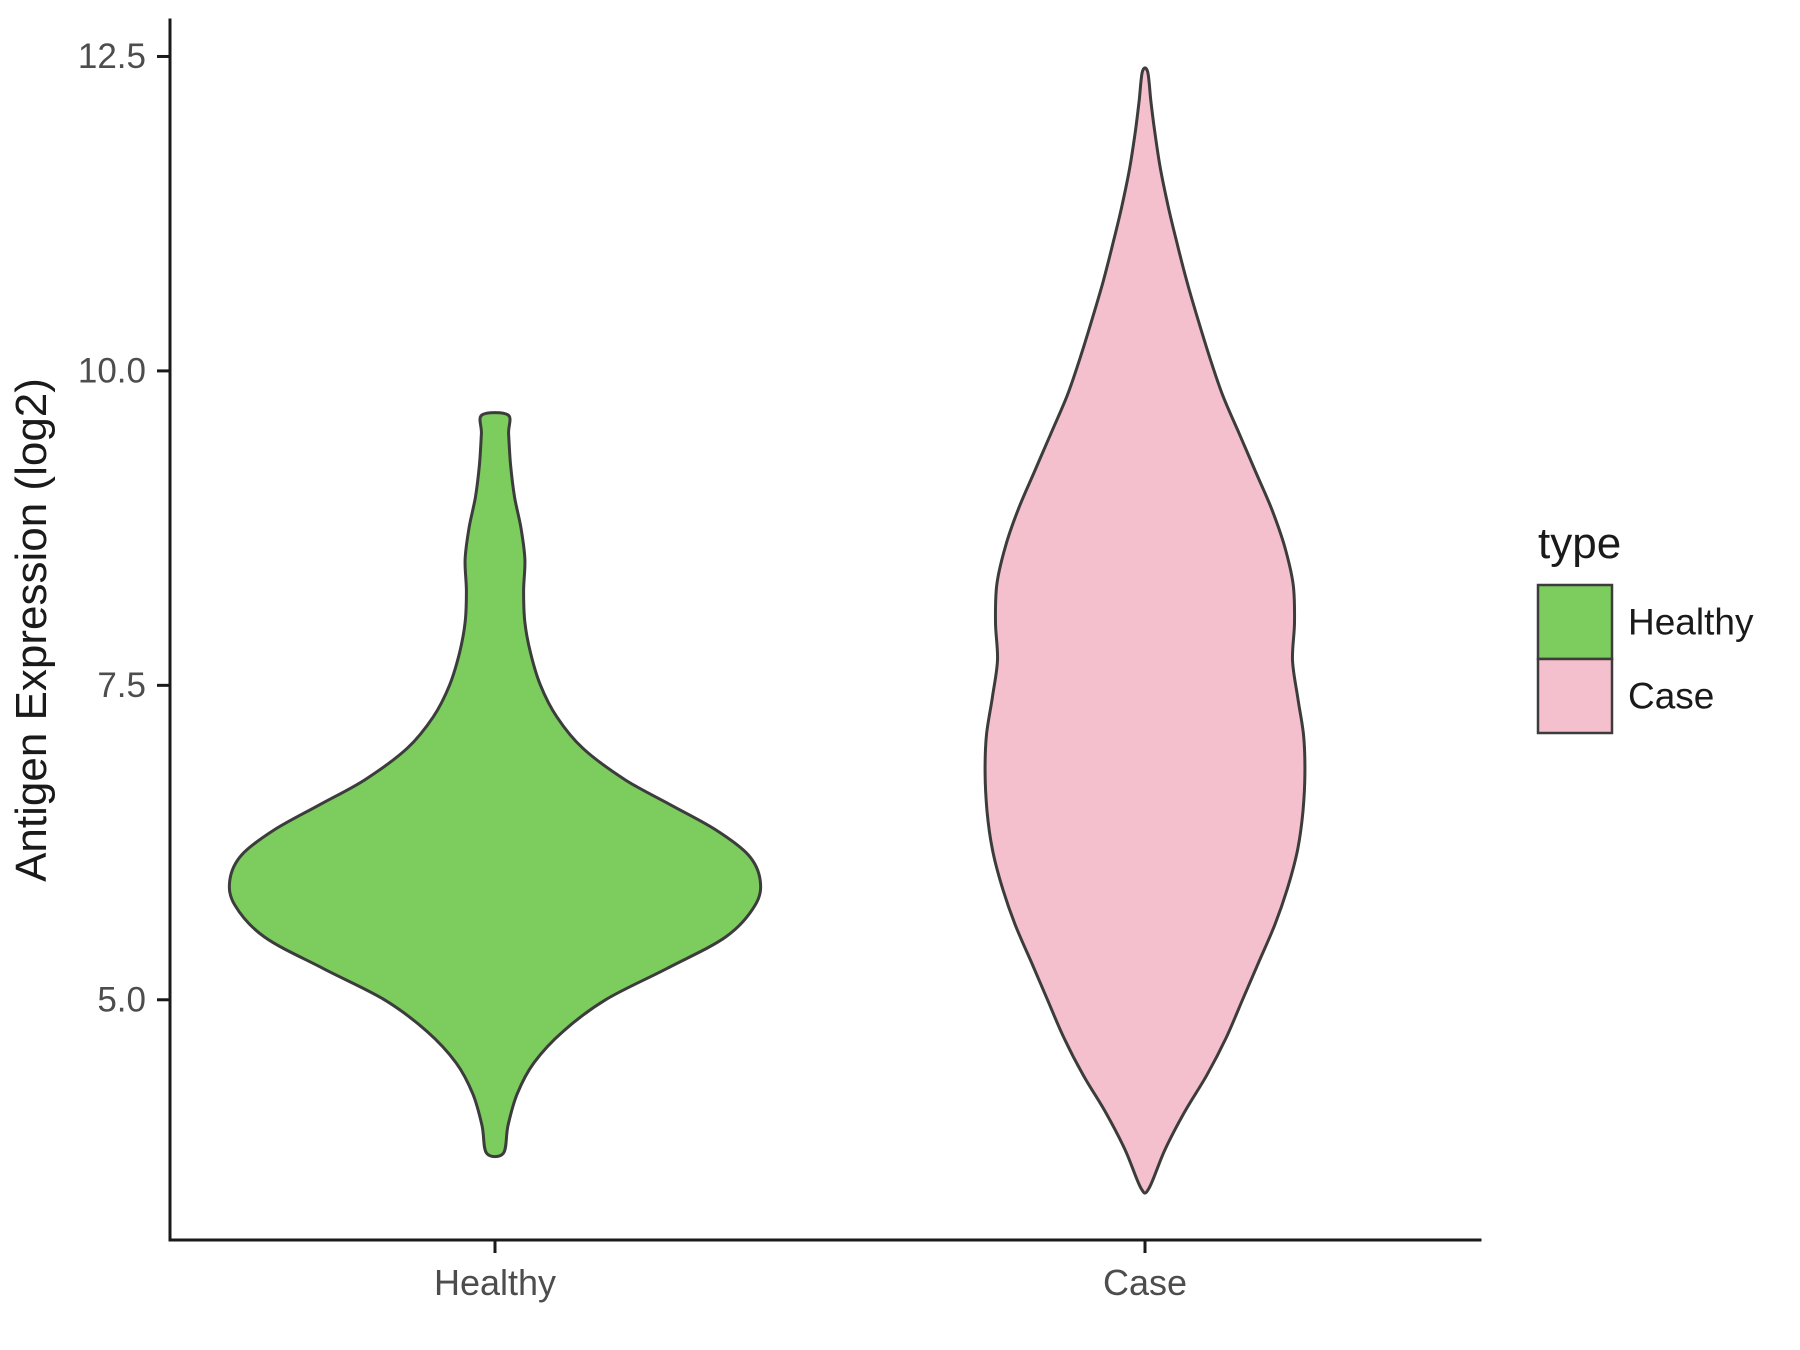  Describe the element at coordinates (1691, 622) in the screenshot. I see `legend-label-healthy: Healthy` at that location.